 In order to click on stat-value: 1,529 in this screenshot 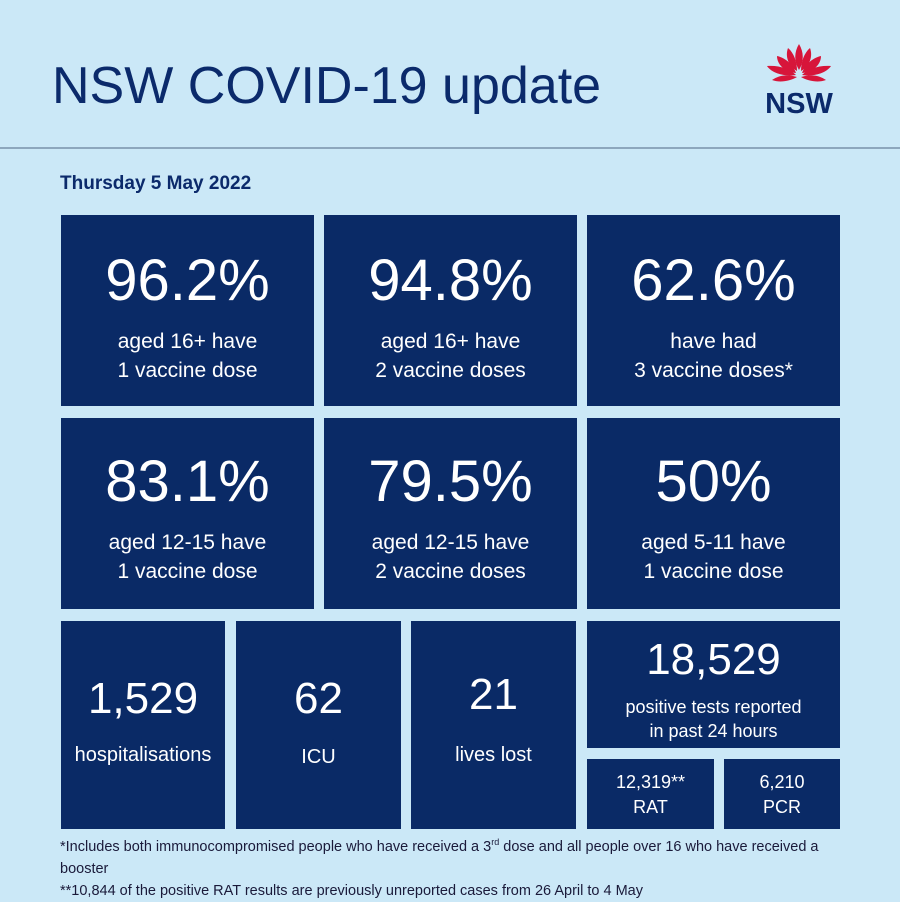, I will do `click(143, 698)`.